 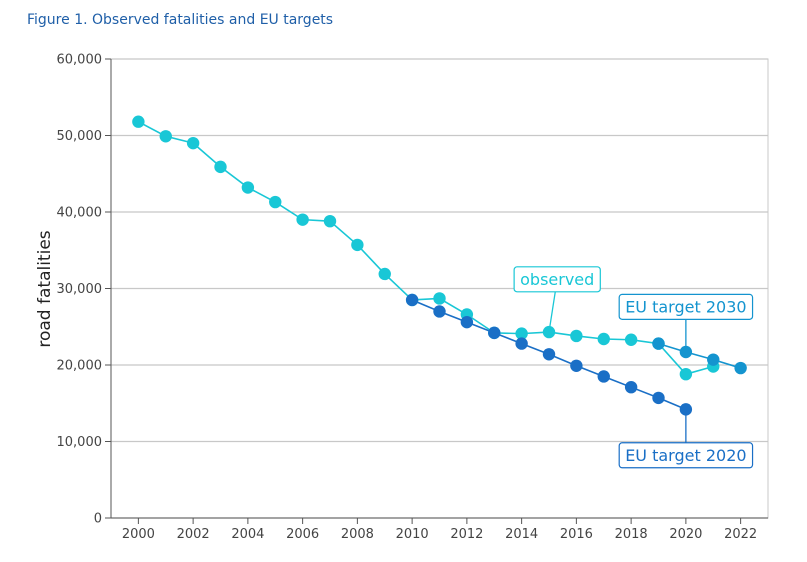 What do you see at coordinates (80, 366) in the screenshot?
I see `y-tick-label: 20,000` at bounding box center [80, 366].